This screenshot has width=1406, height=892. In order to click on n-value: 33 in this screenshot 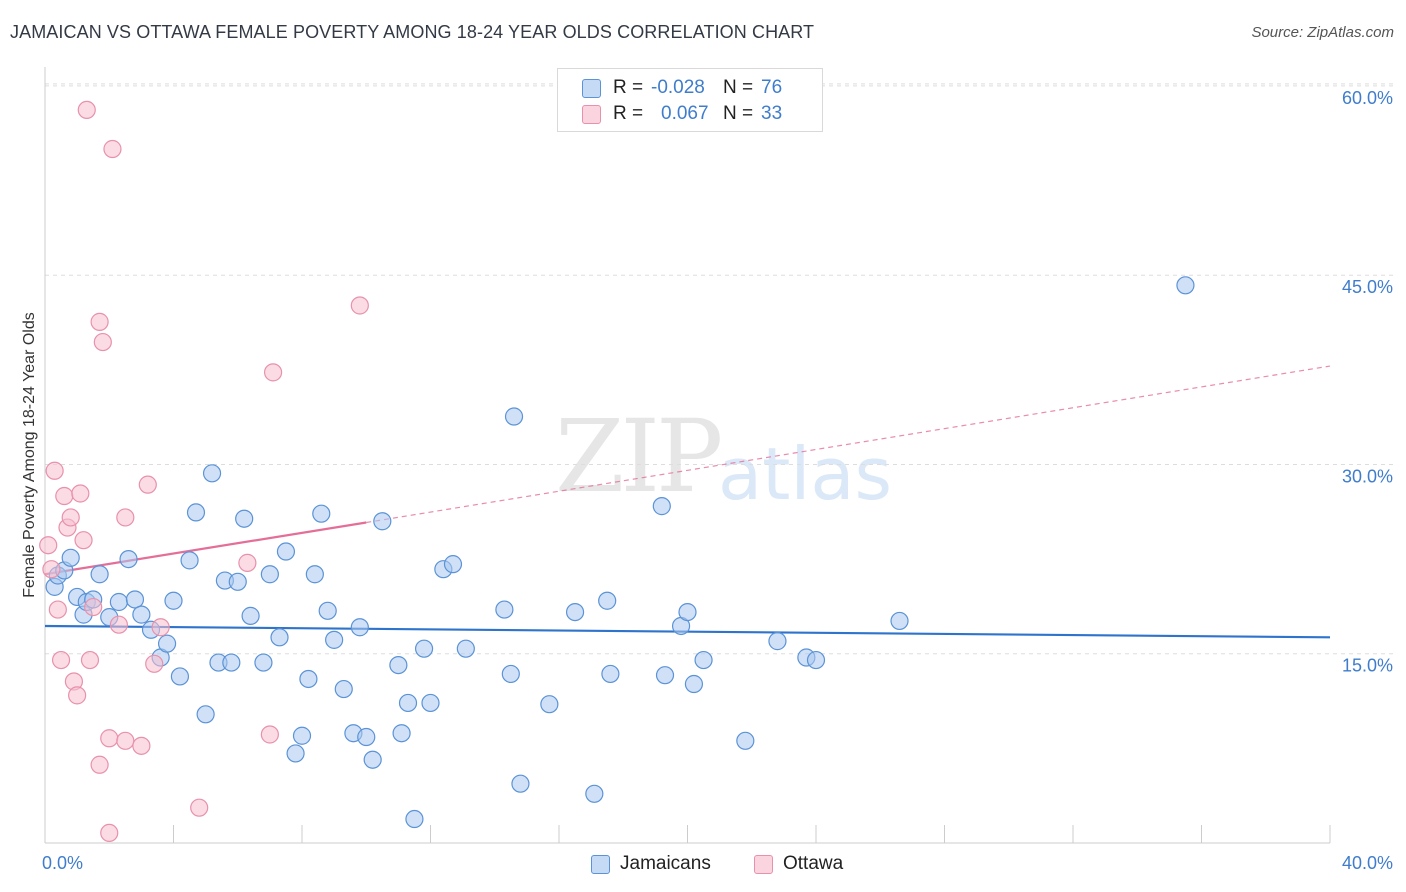, I will do `click(772, 113)`.